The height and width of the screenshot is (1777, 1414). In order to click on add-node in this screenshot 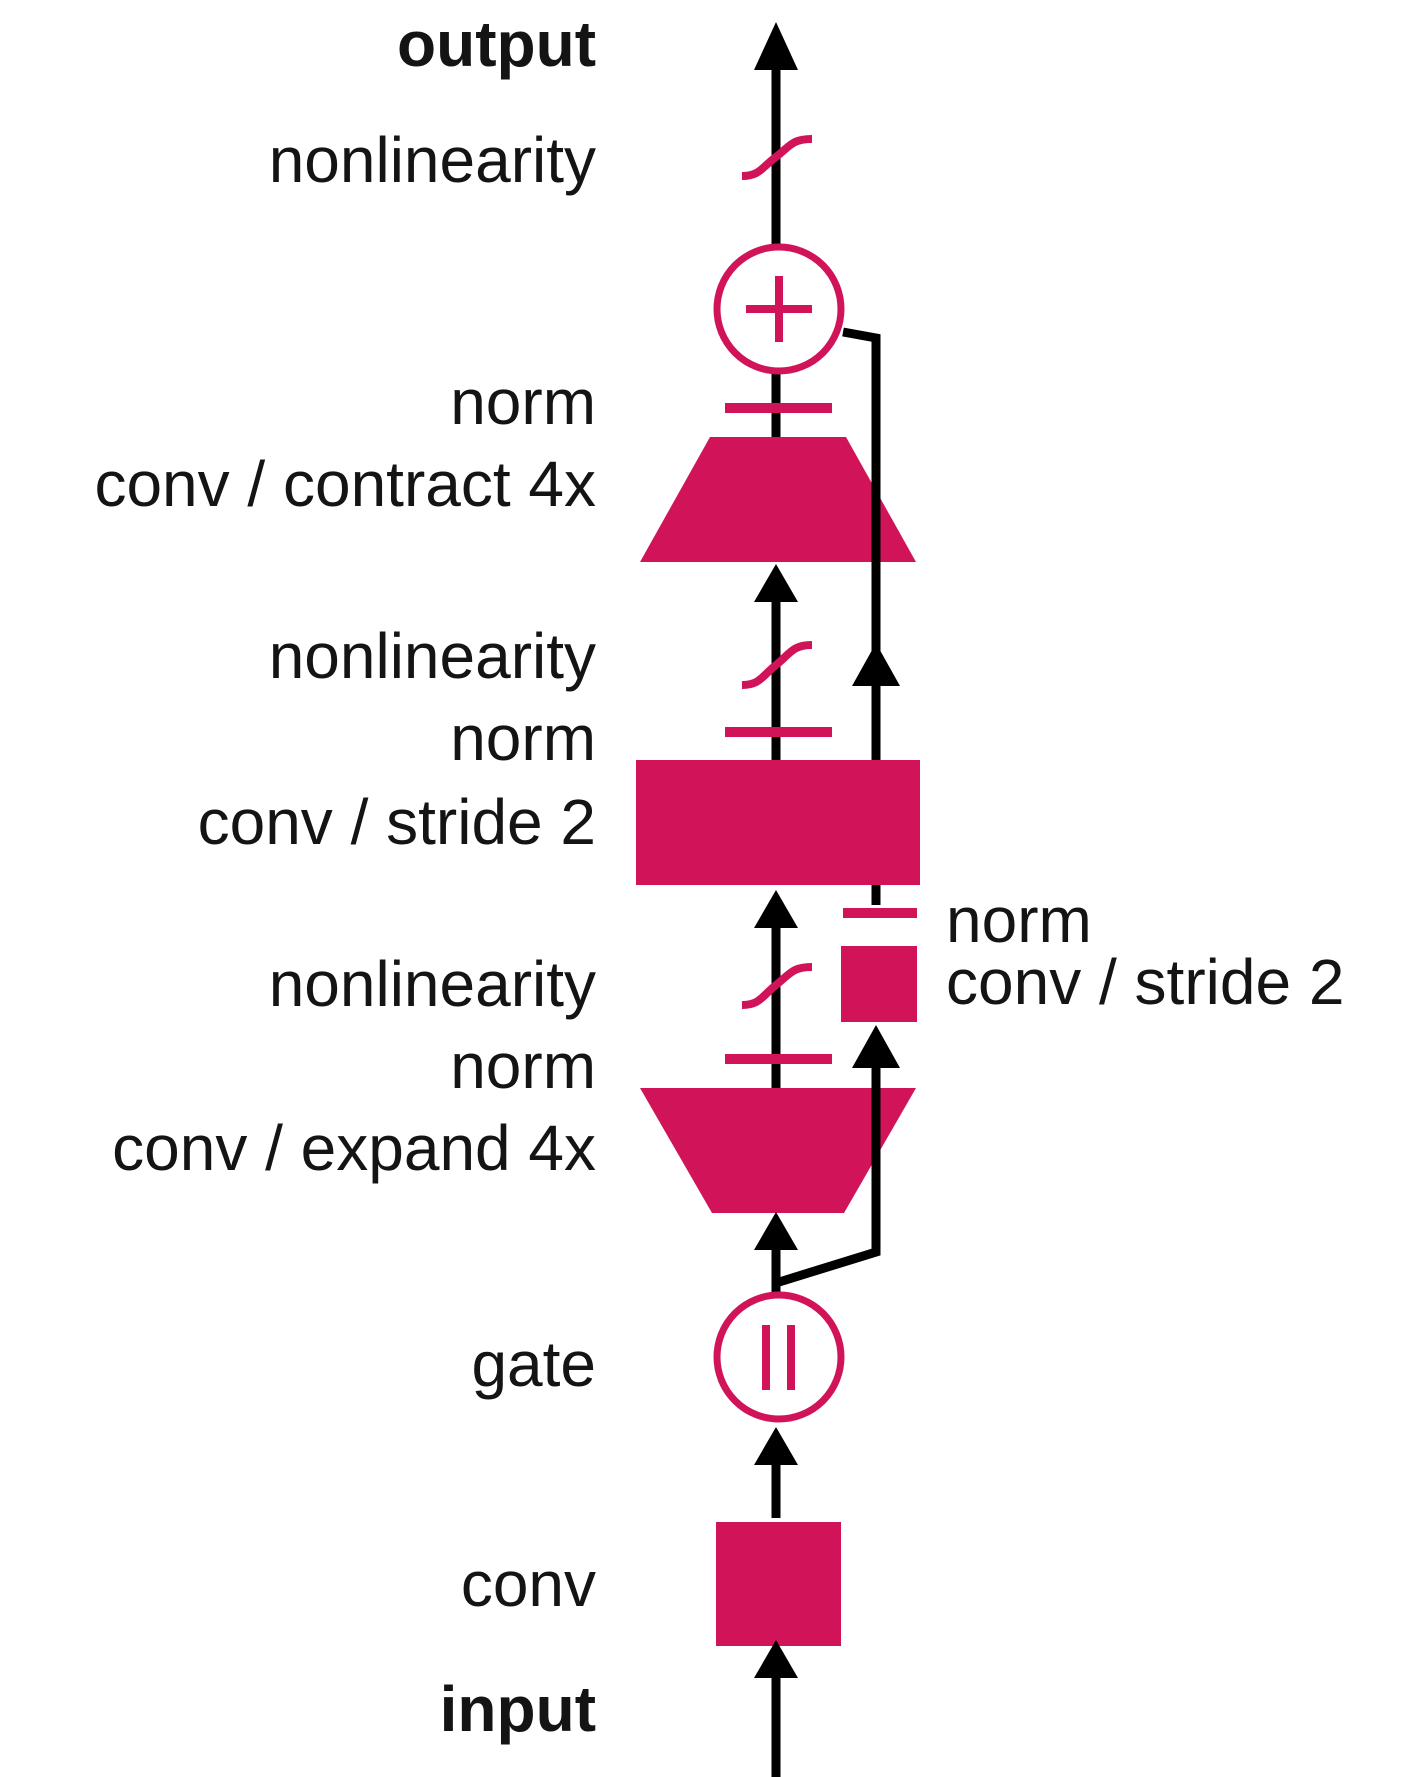, I will do `click(779, 309)`.